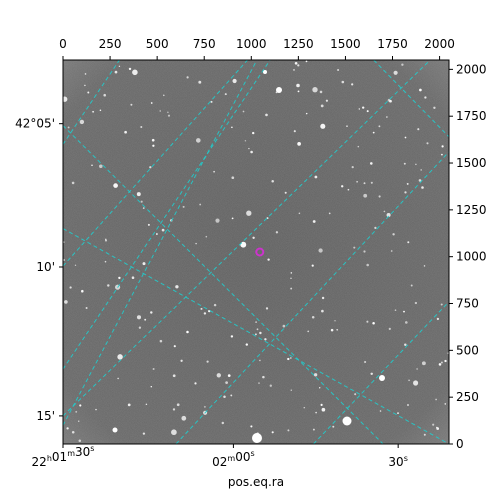 This screenshot has height=500, width=500. What do you see at coordinates (35, 124) in the screenshot?
I see `dec-tick-label: 42°05'` at bounding box center [35, 124].